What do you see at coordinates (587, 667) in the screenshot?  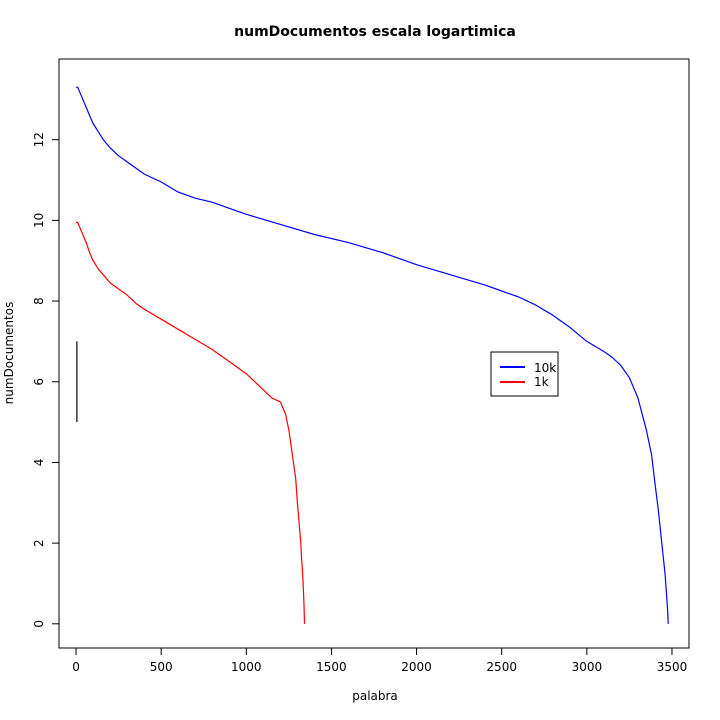 I see `x-tick-label: 3000` at bounding box center [587, 667].